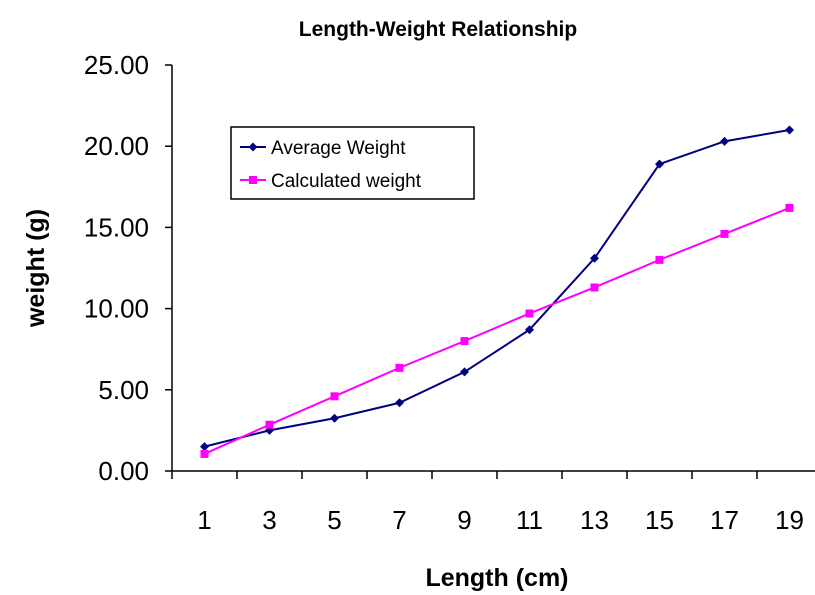  I want to click on legend-box, so click(352, 163).